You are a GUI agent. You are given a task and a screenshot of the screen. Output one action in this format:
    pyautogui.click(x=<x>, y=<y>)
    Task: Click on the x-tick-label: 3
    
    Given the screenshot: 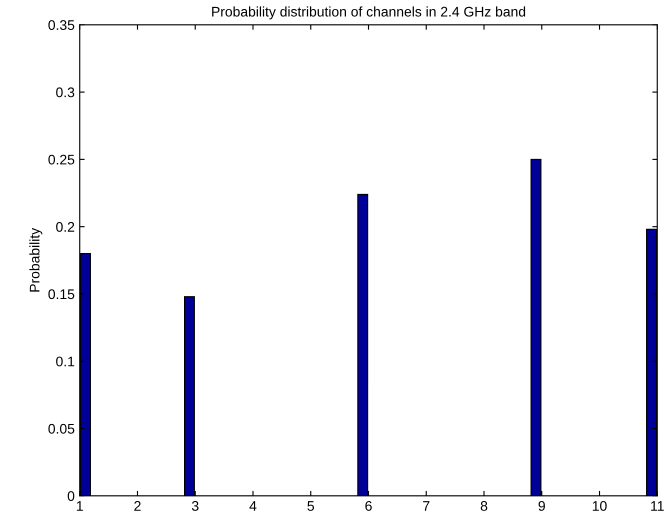 What is the action you would take?
    pyautogui.click(x=195, y=506)
    